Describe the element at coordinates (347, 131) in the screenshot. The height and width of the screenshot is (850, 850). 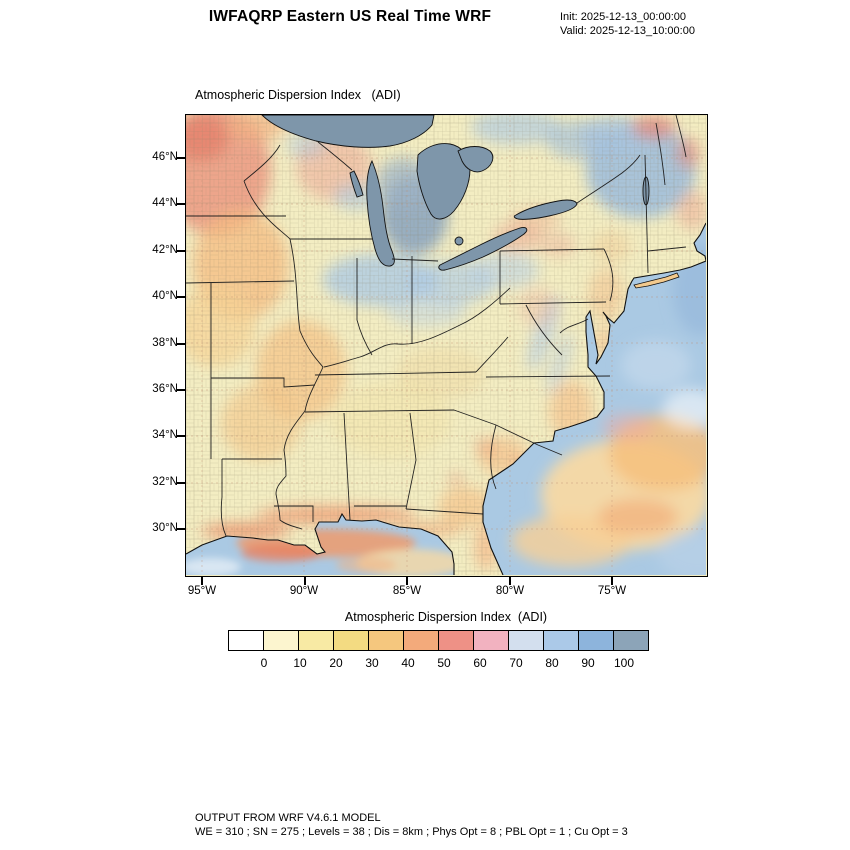
I see `lake-superior` at that location.